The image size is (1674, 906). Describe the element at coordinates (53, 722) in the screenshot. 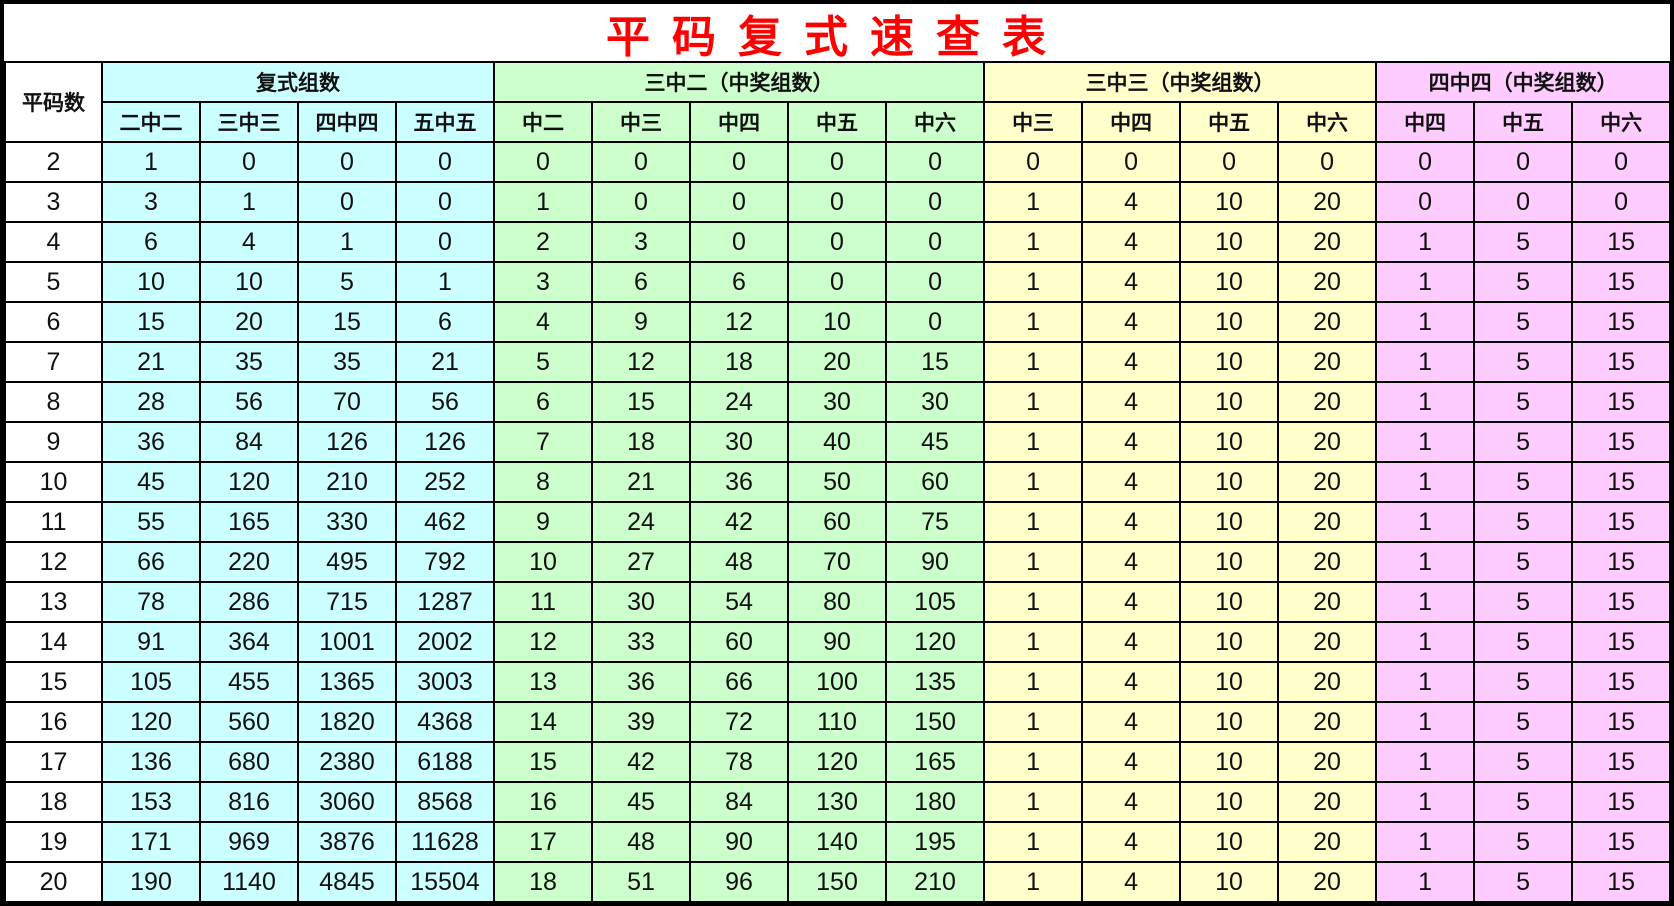

I see `row-label-cell: 16` at that location.